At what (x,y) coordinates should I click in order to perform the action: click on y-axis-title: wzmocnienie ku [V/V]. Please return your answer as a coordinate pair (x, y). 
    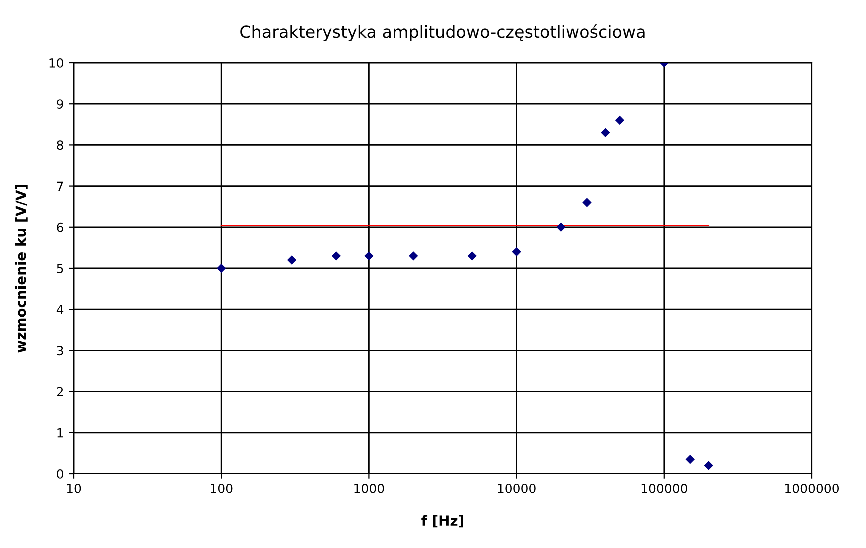
    Looking at the image, I should click on (21, 269).